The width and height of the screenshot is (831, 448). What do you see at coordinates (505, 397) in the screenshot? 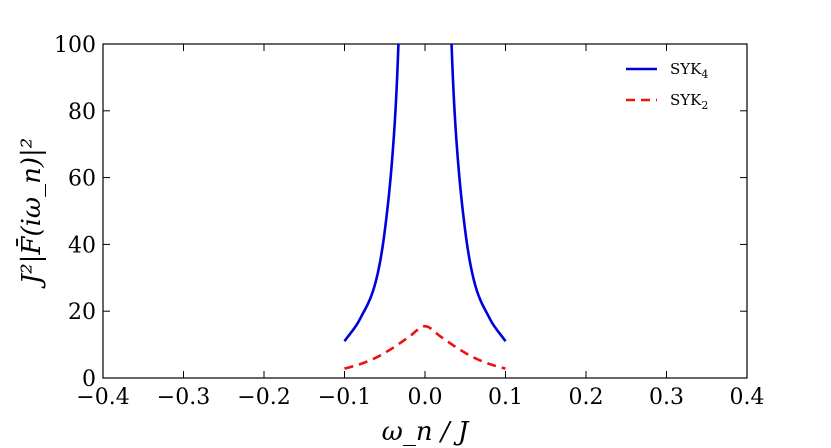
I see `x-tick-label: 0.1` at bounding box center [505, 397].